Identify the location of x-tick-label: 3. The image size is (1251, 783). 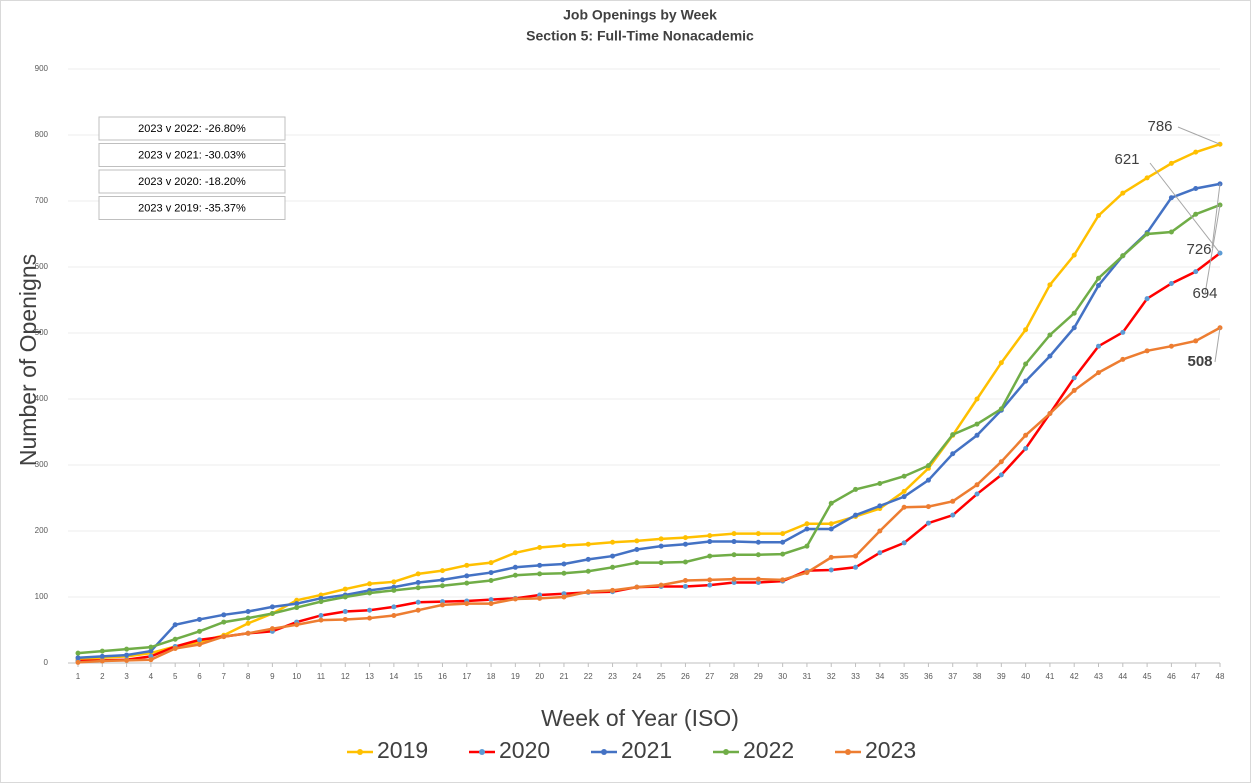
(126, 676).